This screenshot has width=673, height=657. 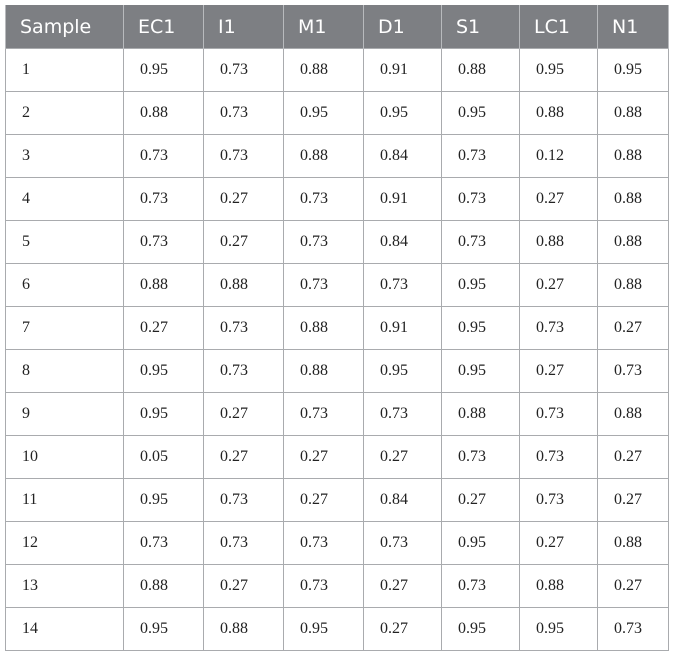 What do you see at coordinates (64, 457) in the screenshot?
I see `sample-cell: 10` at bounding box center [64, 457].